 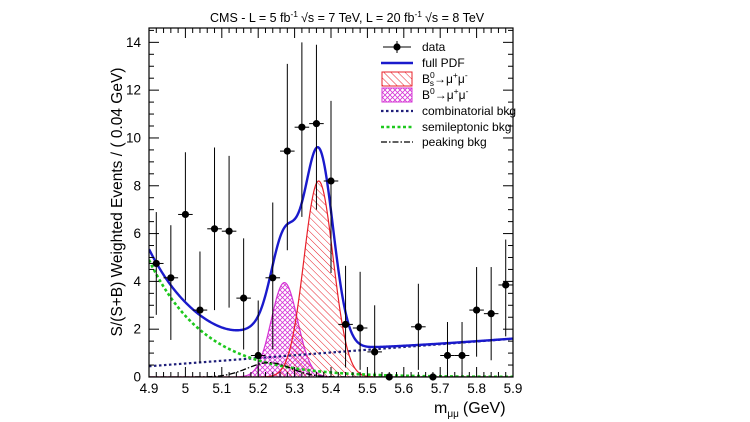 I want to click on y-tick-label: 0, so click(x=137, y=377).